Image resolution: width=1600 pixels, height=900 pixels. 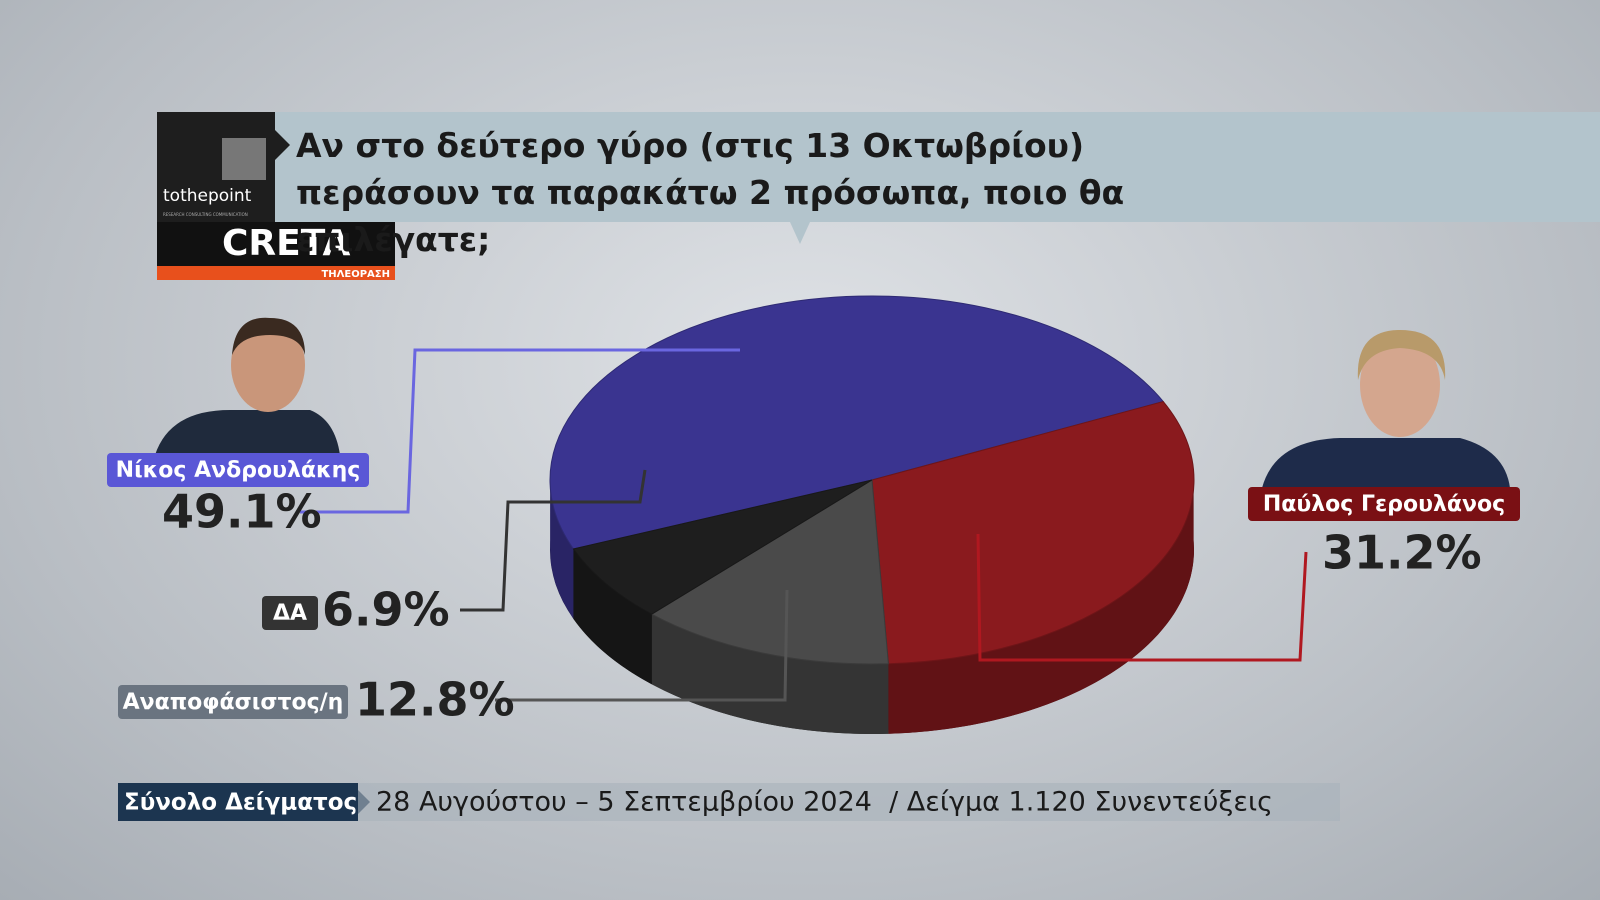 I want to click on photo-right, so click(x=1386, y=409).